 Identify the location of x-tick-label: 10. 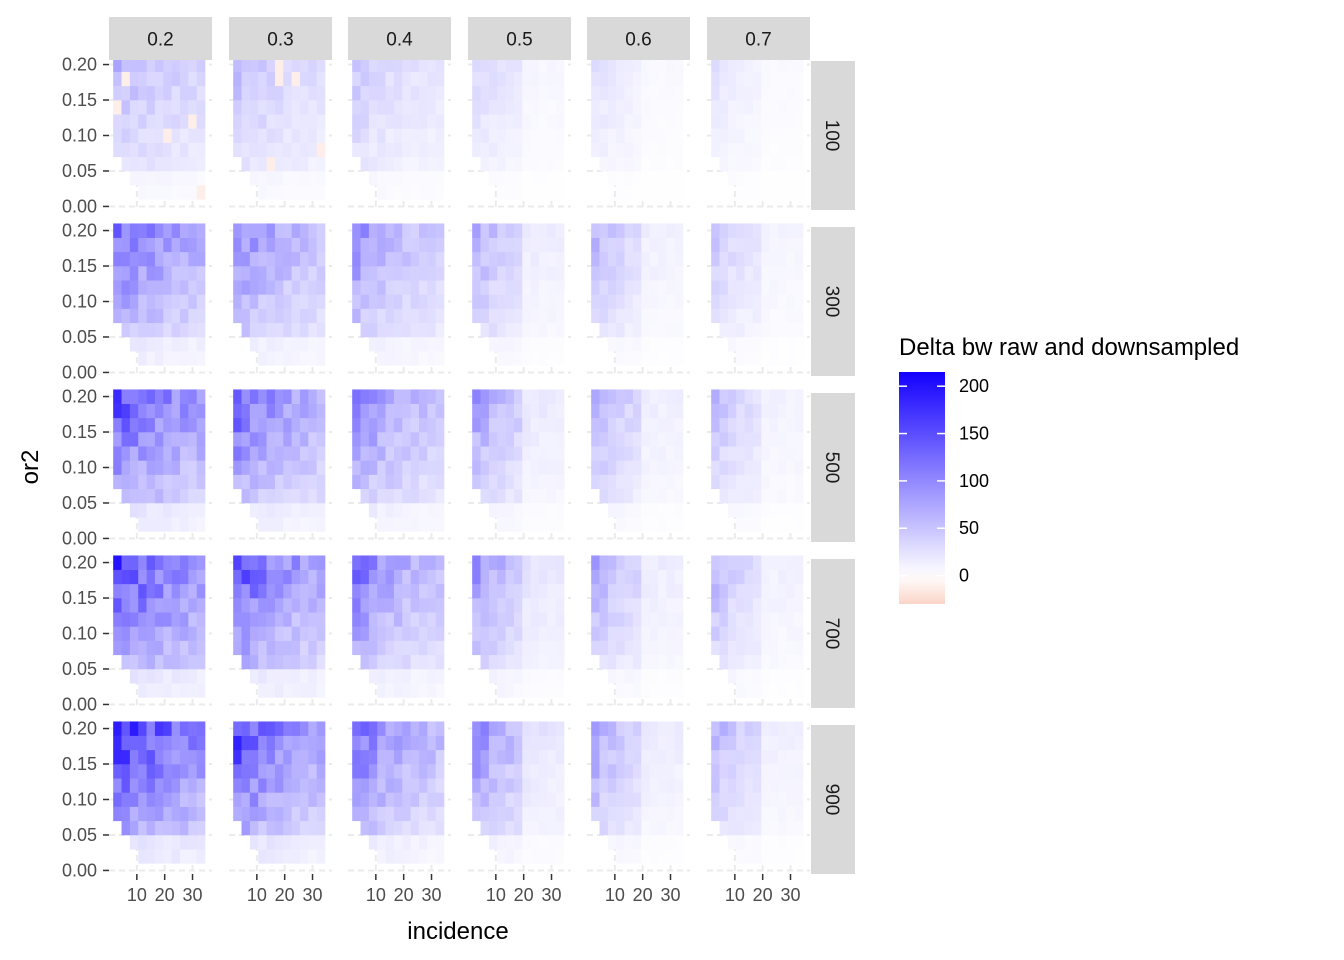
(257, 895).